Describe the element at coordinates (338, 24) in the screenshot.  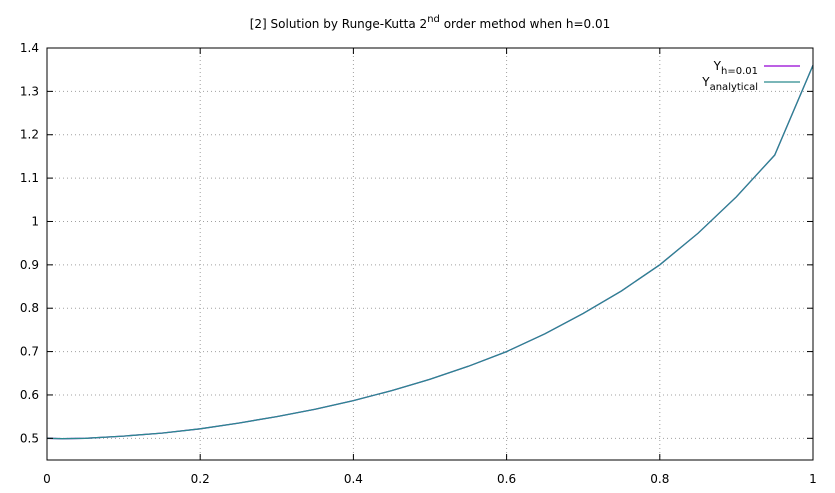
I see `title-prefix: [2] Solution by Runge-Kutta 2` at that location.